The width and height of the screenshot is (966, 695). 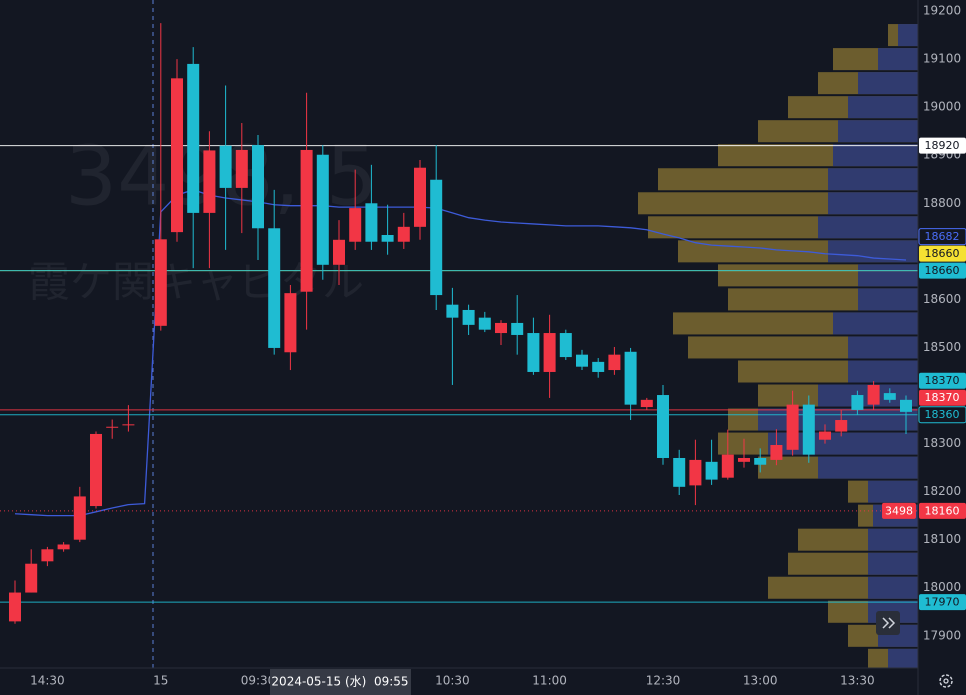 I want to click on y-tick-label: 18100, so click(x=942, y=539).